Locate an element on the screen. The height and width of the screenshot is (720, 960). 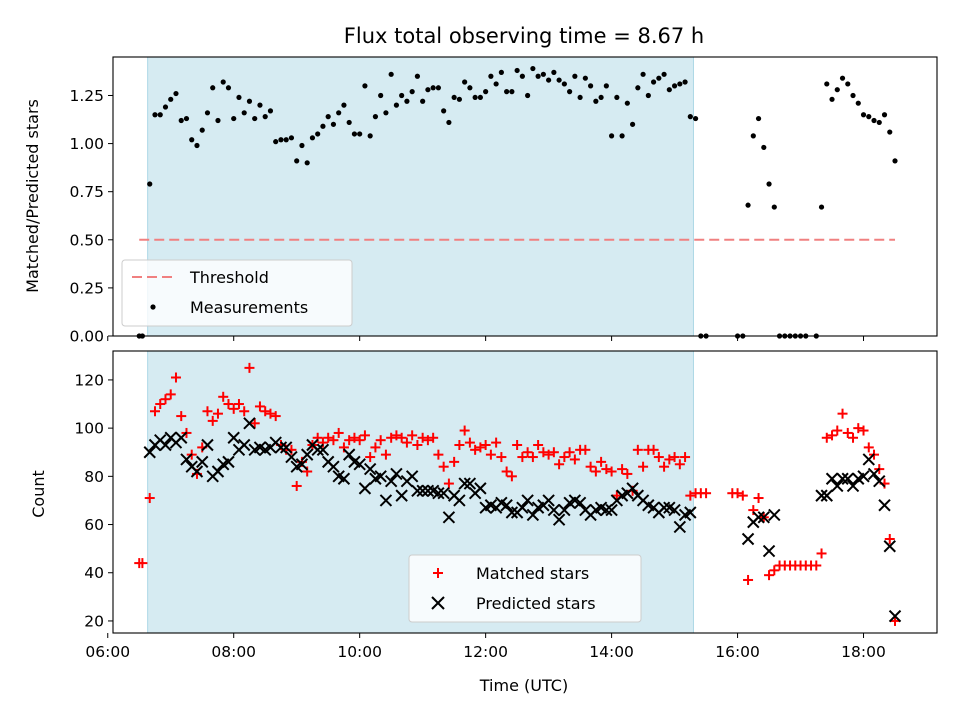
top-x-ticks is located at coordinates (486, 338).